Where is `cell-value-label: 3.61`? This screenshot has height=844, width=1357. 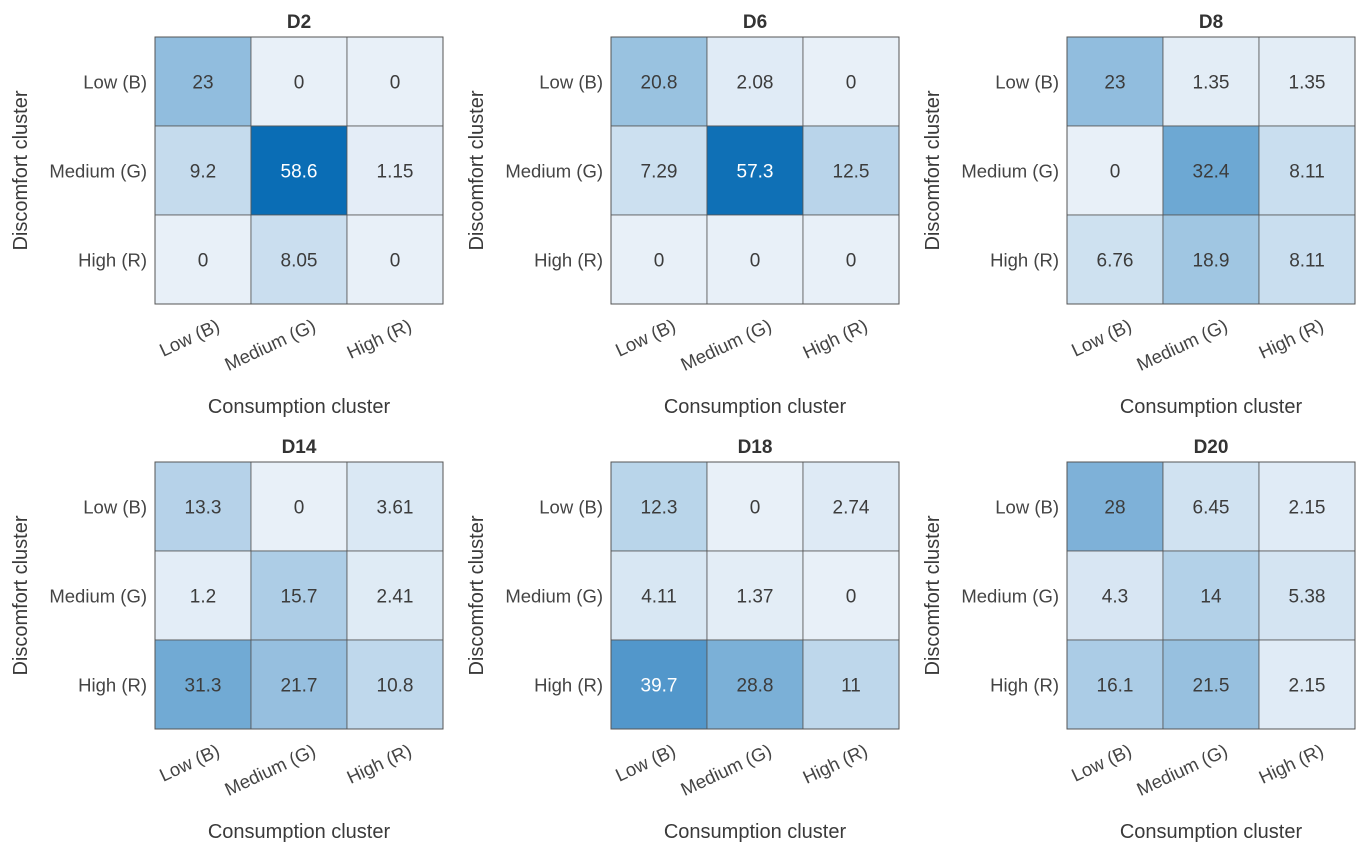
cell-value-label: 3.61 is located at coordinates (395, 508).